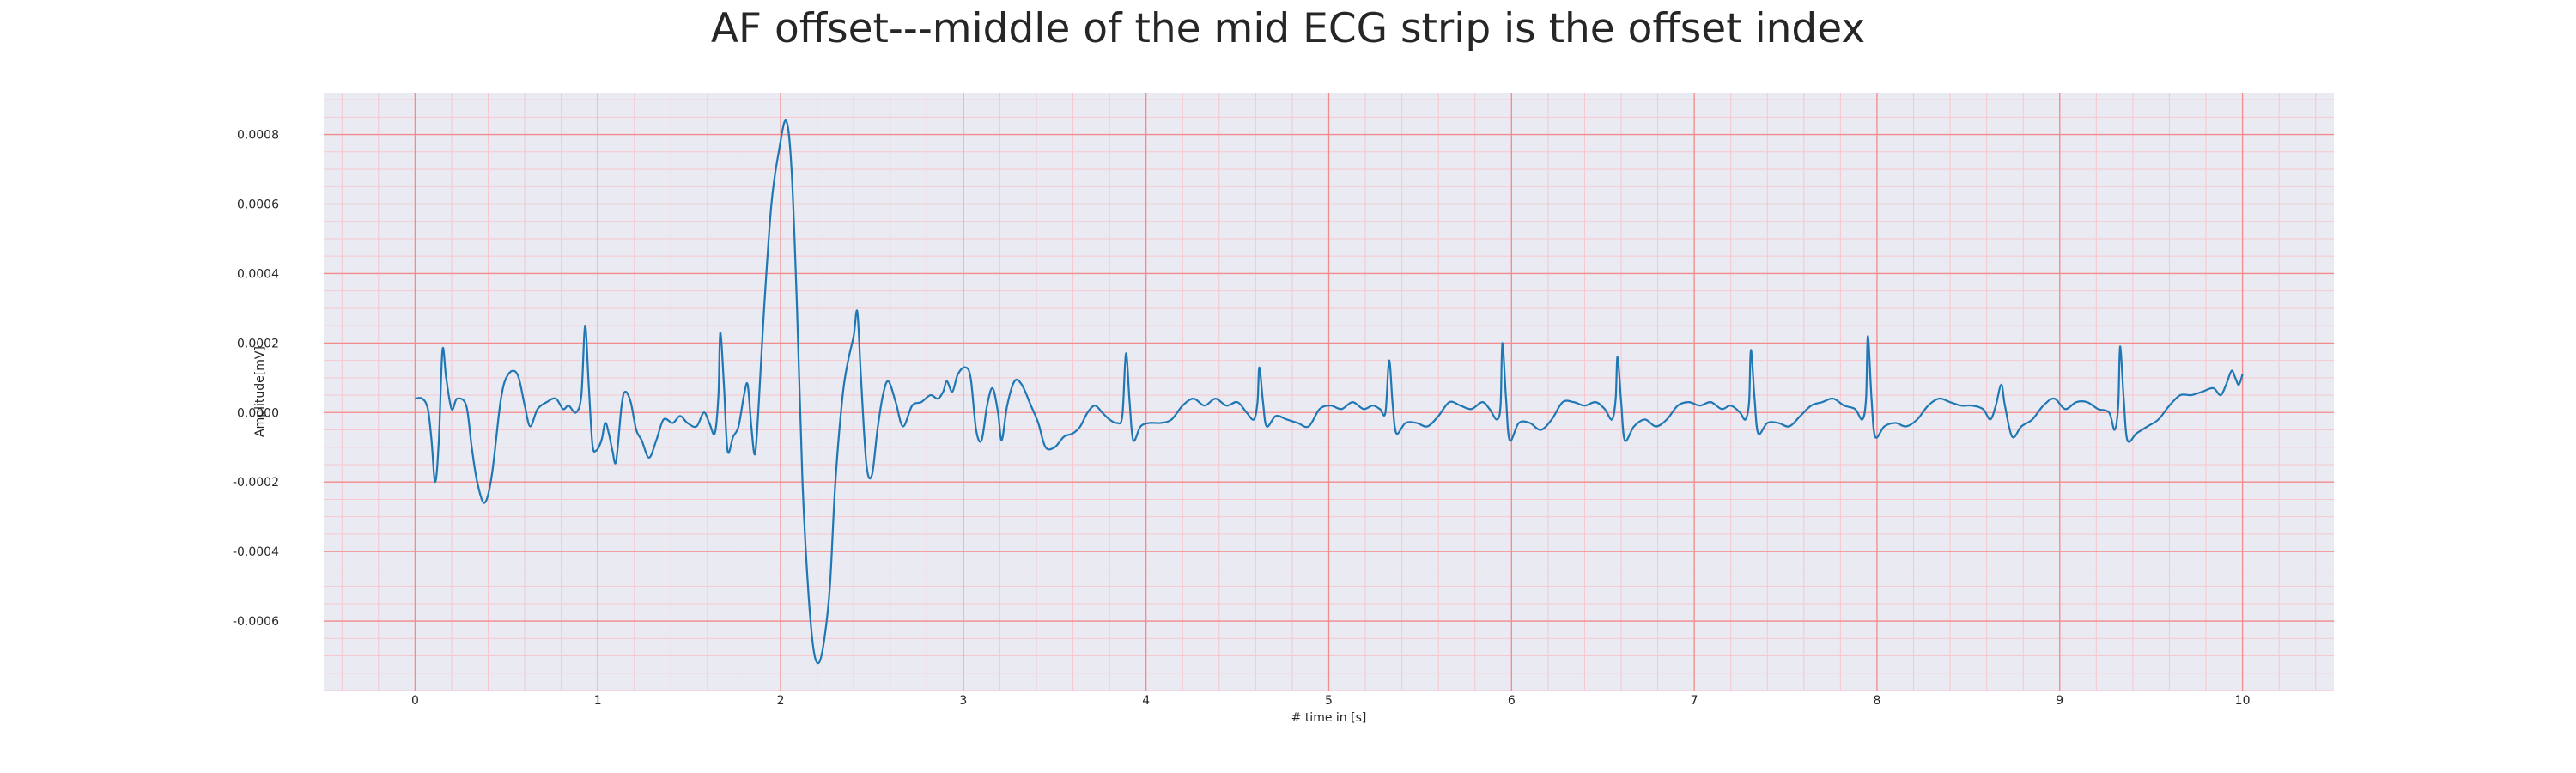 Image resolution: width=2576 pixels, height=773 pixels. Describe the element at coordinates (415, 701) in the screenshot. I see `x-tick-label: 0` at that location.